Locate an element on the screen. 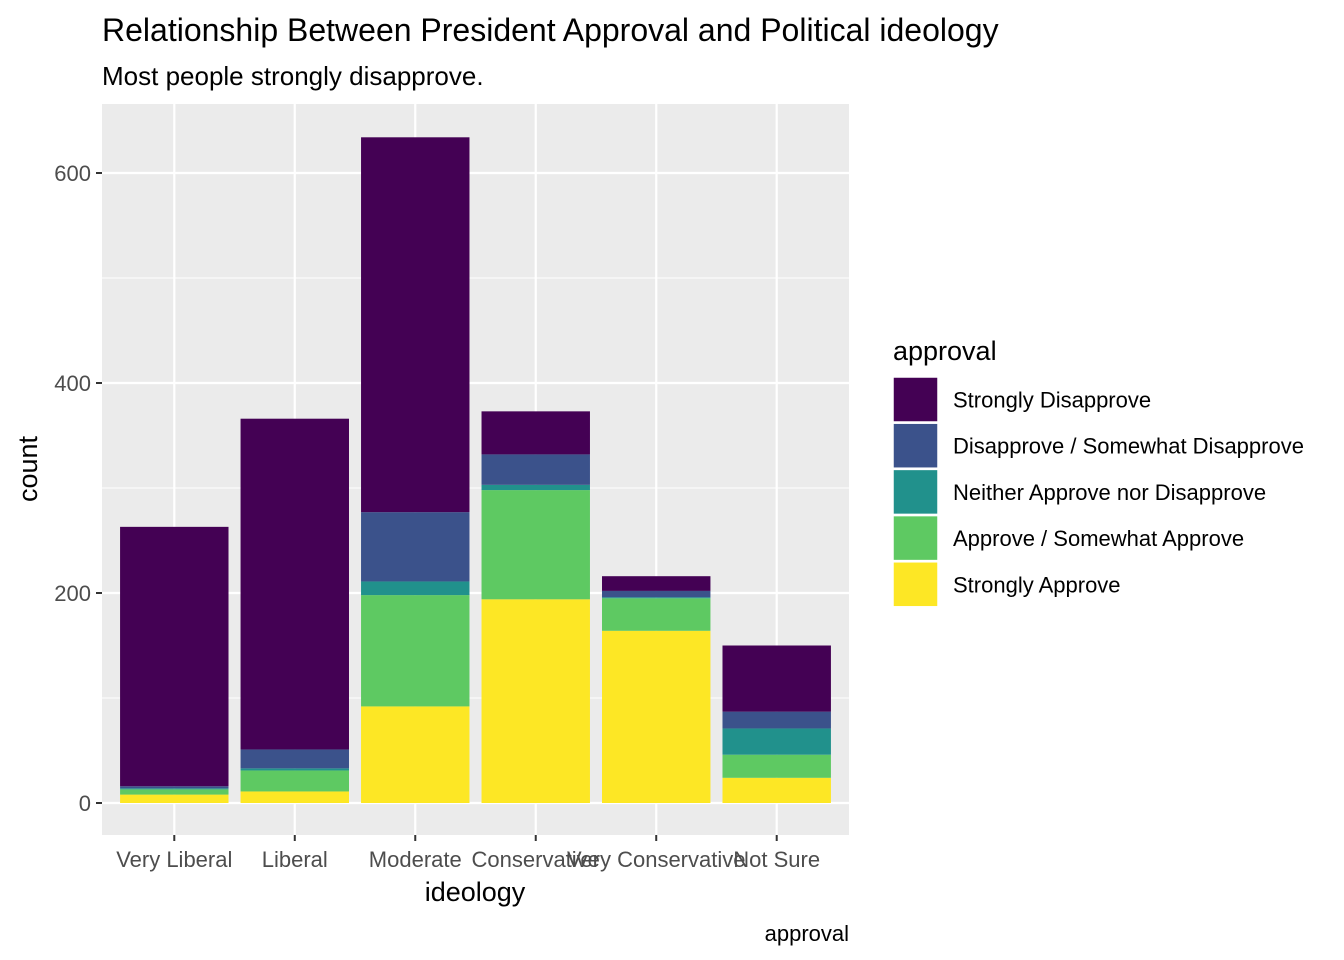  x-tick-label: Moderate is located at coordinates (415, 859).